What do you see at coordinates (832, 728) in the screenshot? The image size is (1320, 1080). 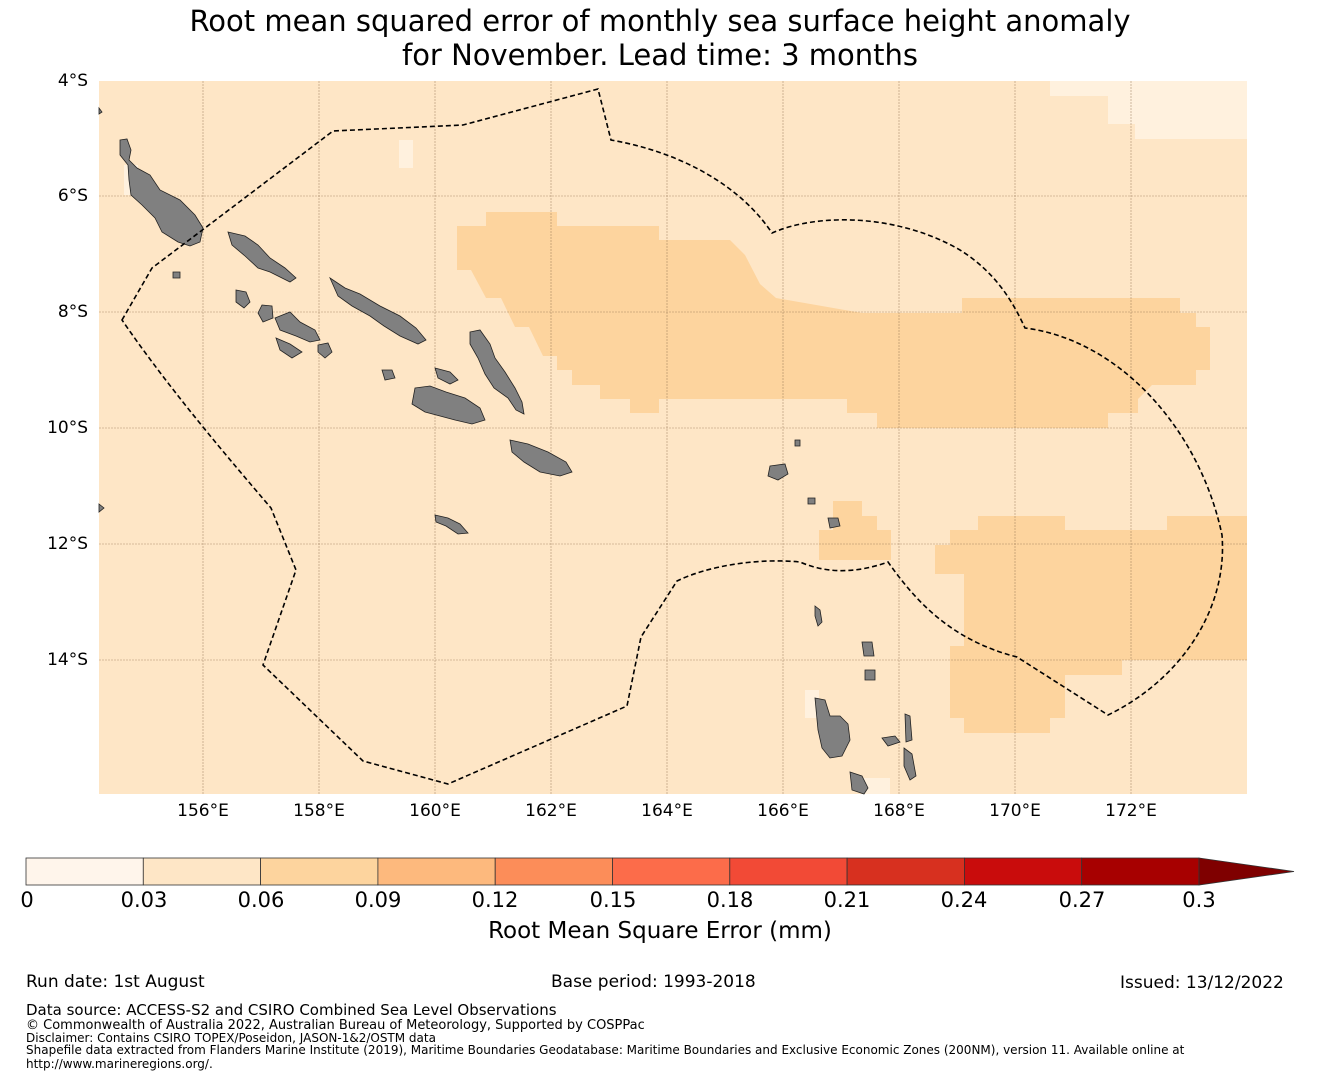 I see `island-espiritu-santo` at bounding box center [832, 728].